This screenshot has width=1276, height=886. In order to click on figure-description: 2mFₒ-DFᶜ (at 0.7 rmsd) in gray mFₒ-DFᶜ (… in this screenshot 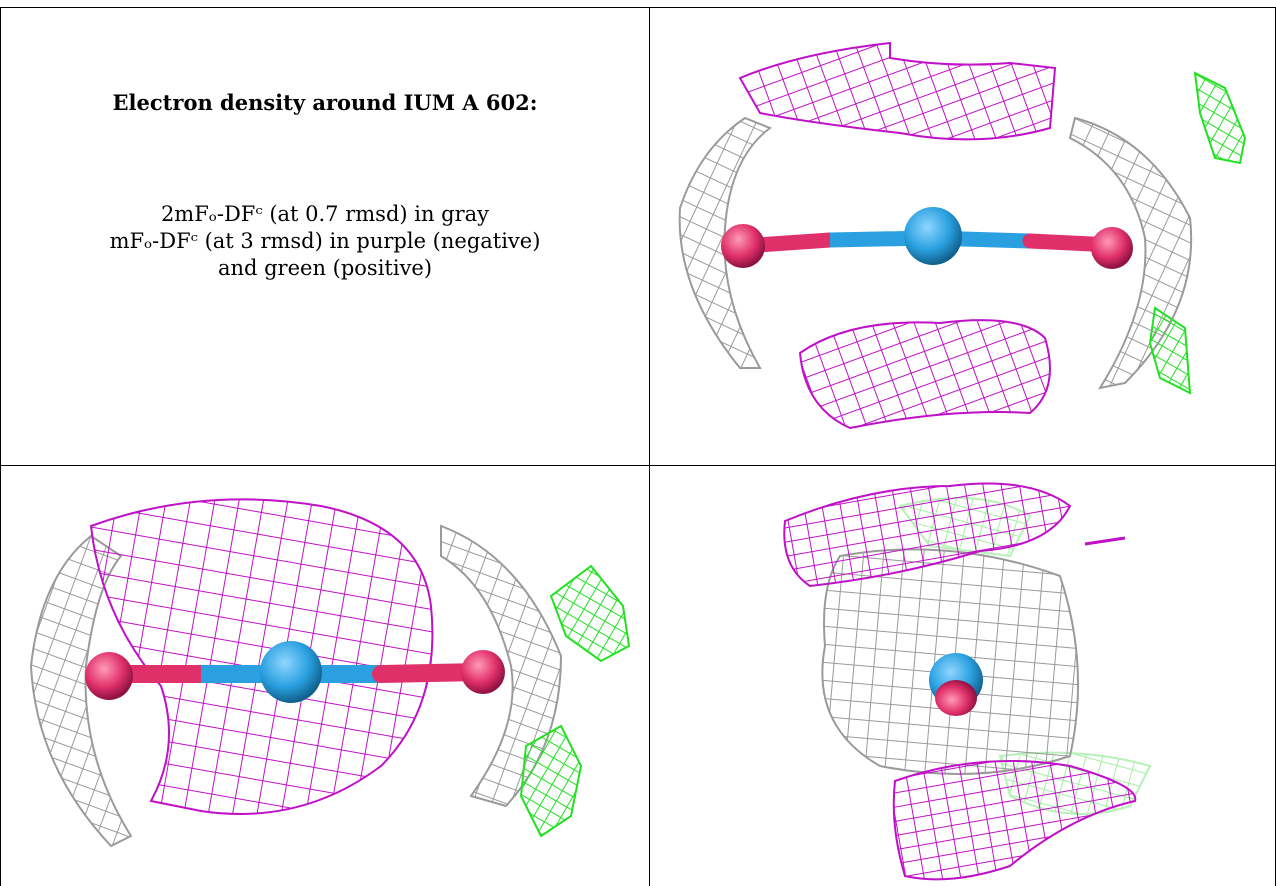, I will do `click(325, 241)`.